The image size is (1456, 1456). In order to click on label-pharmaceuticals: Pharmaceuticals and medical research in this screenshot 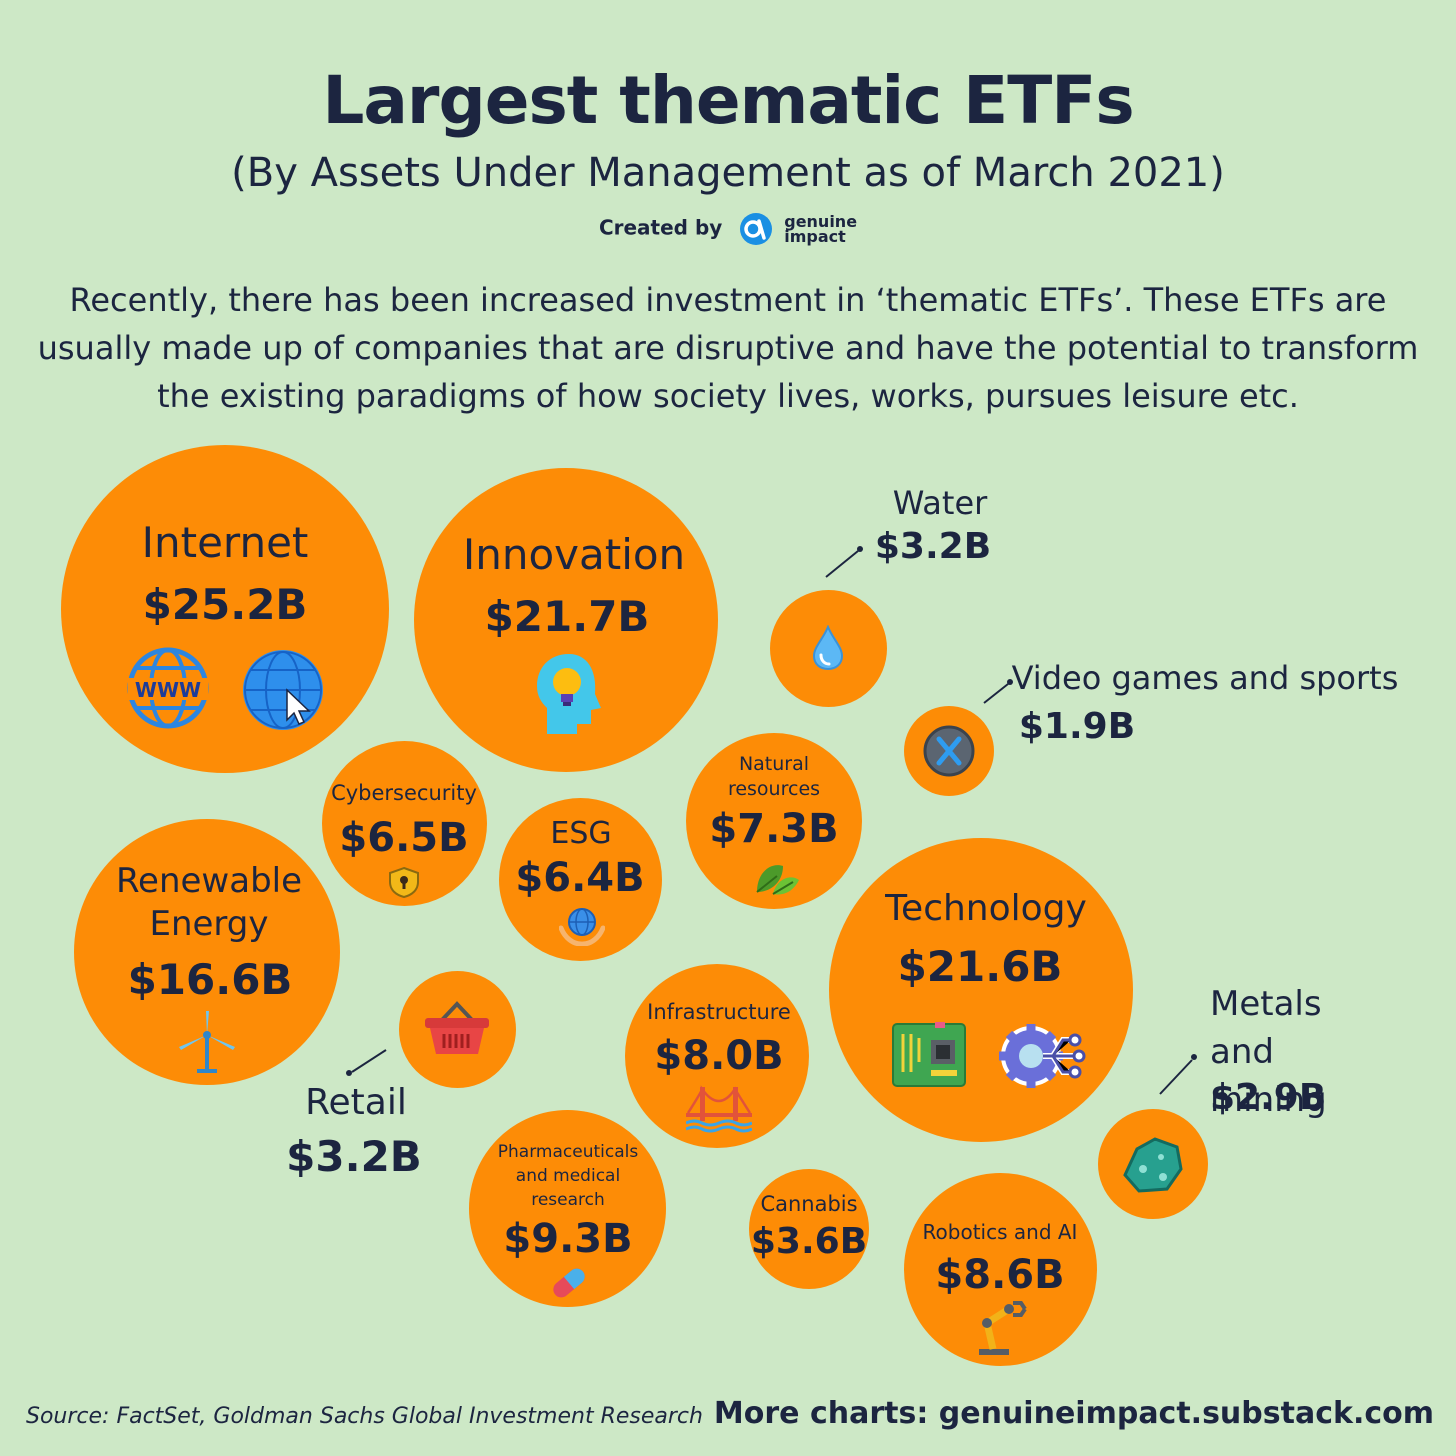, I will do `click(568, 1176)`.